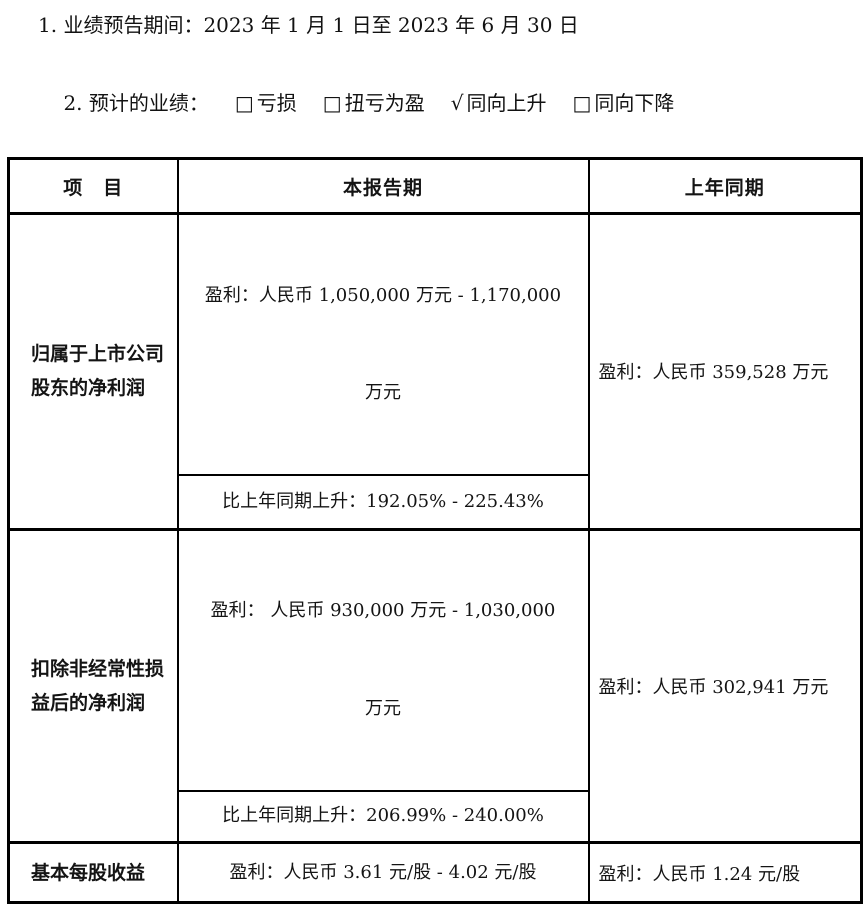 The height and width of the screenshot is (904, 866). What do you see at coordinates (383, 502) in the screenshot?
I see `cell-current-net-profit-change: 比上年同期上升：192.05% - 225.43%` at bounding box center [383, 502].